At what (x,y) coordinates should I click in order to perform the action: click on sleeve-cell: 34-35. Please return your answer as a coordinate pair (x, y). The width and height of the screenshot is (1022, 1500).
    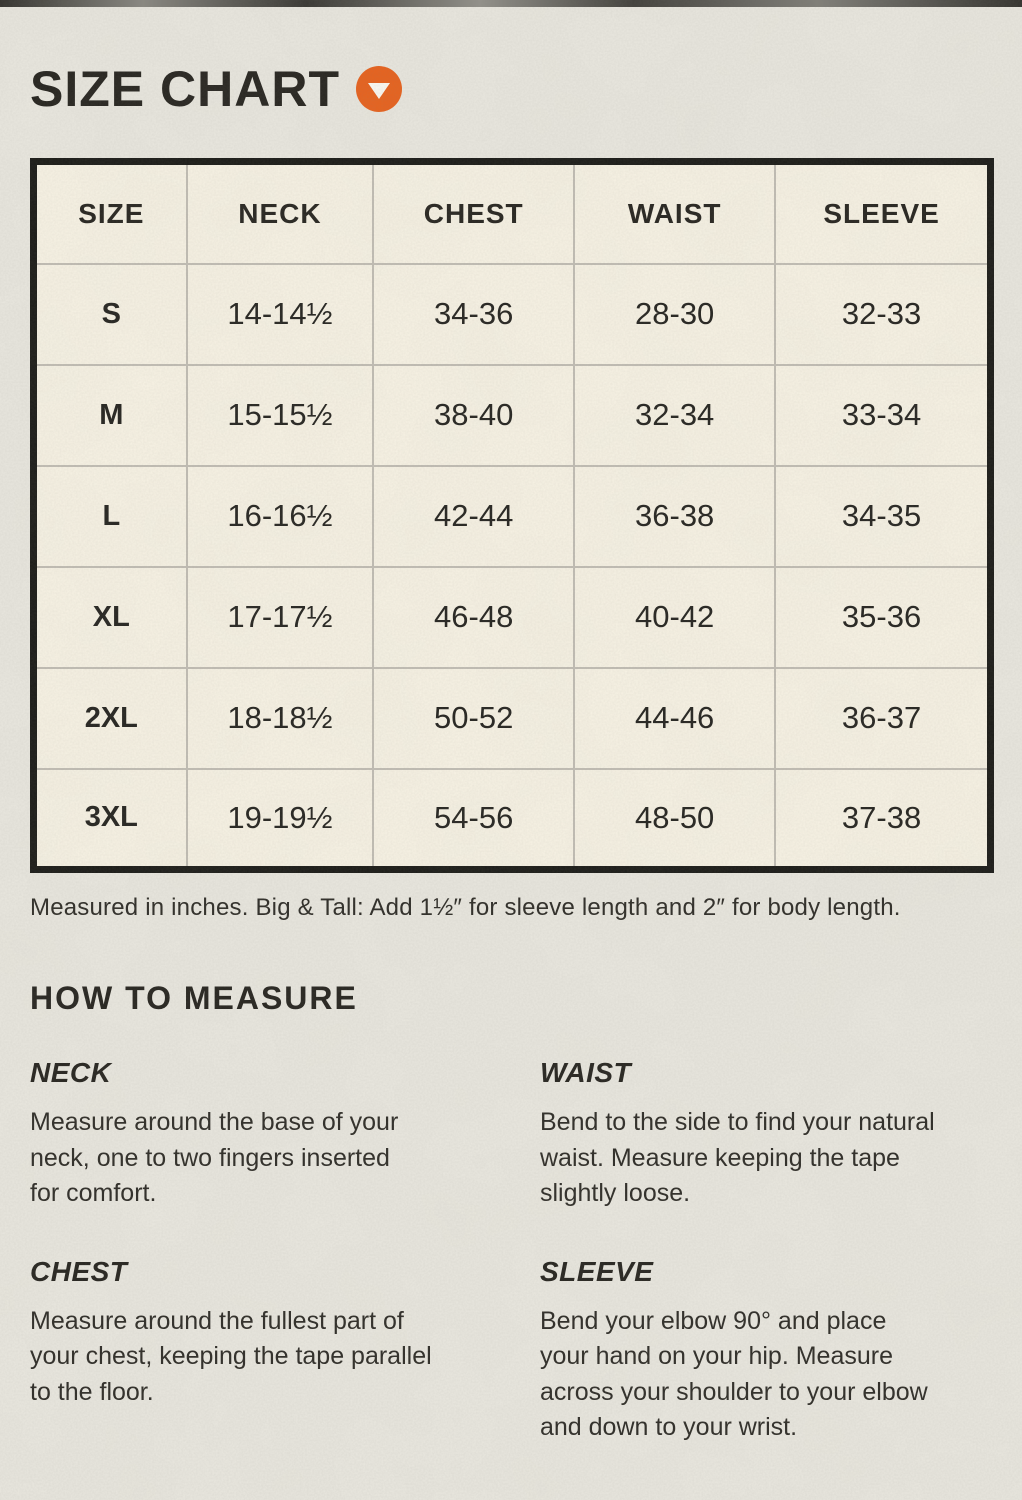
    Looking at the image, I should click on (883, 516).